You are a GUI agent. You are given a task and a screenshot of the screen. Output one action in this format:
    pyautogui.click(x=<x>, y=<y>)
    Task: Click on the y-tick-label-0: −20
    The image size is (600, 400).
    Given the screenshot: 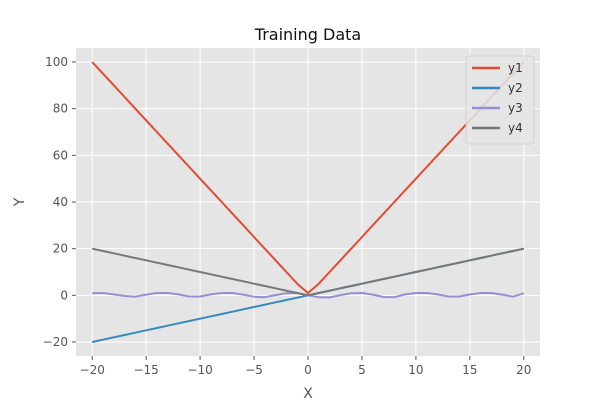 What is the action you would take?
    pyautogui.click(x=55, y=342)
    